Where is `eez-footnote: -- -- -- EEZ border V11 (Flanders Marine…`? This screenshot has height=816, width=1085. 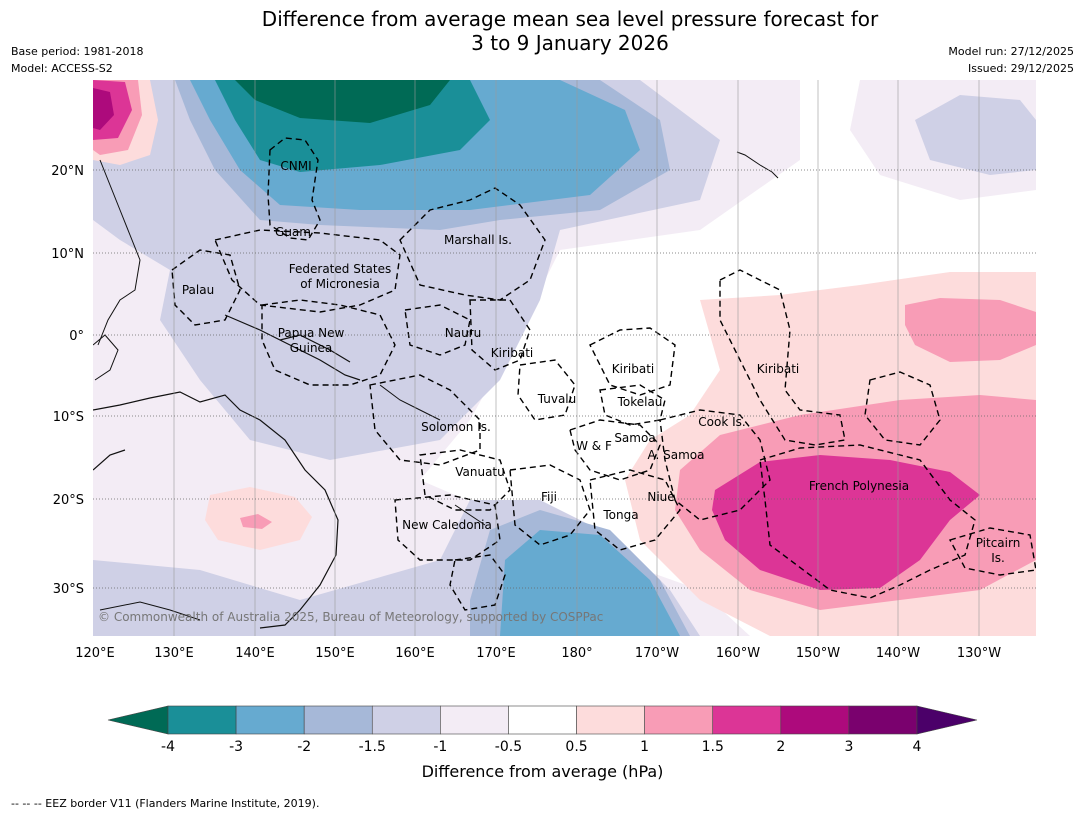 eez-footnote: -- -- -- EEZ border V11 (Flanders Marine… is located at coordinates (165, 803).